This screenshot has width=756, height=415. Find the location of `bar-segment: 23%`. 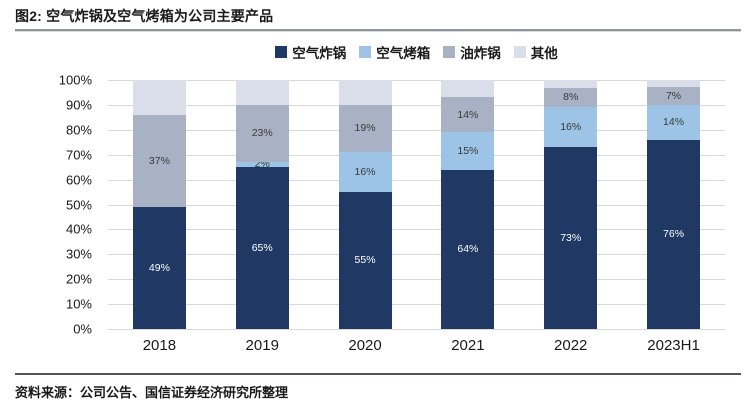

bar-segment: 23% is located at coordinates (262, 133).